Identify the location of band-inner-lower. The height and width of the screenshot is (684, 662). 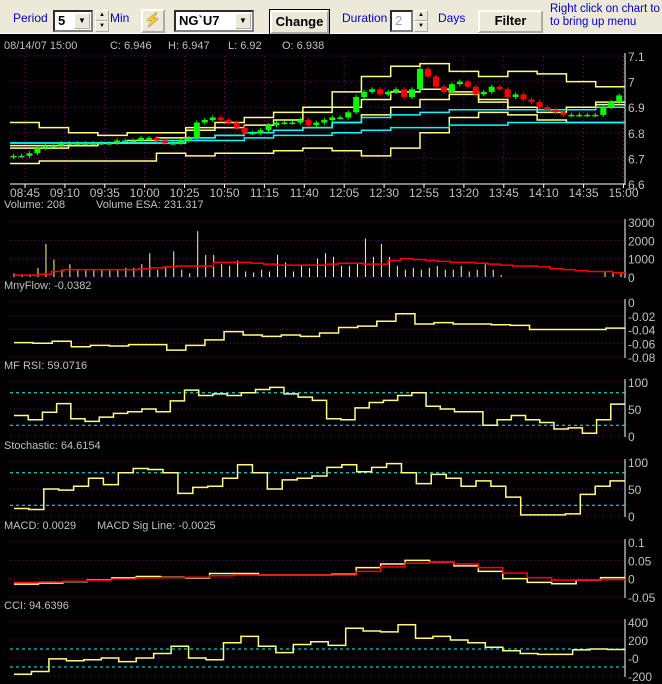
(317, 121).